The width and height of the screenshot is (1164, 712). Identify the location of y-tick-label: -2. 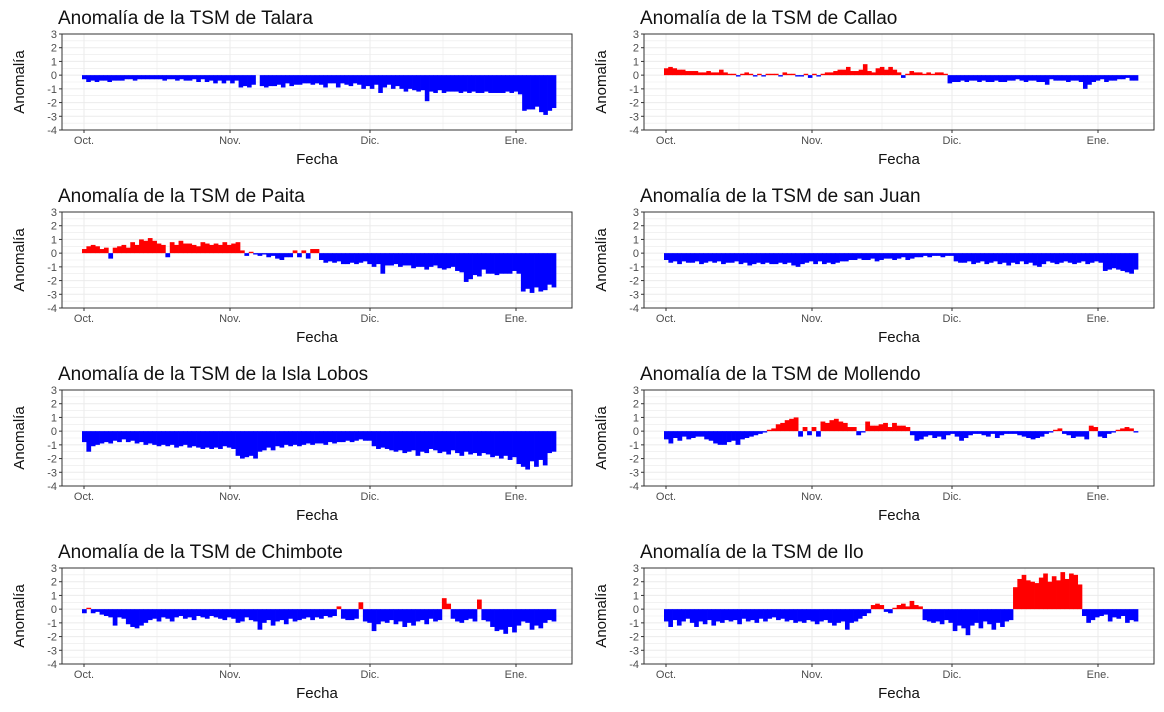
(634, 282).